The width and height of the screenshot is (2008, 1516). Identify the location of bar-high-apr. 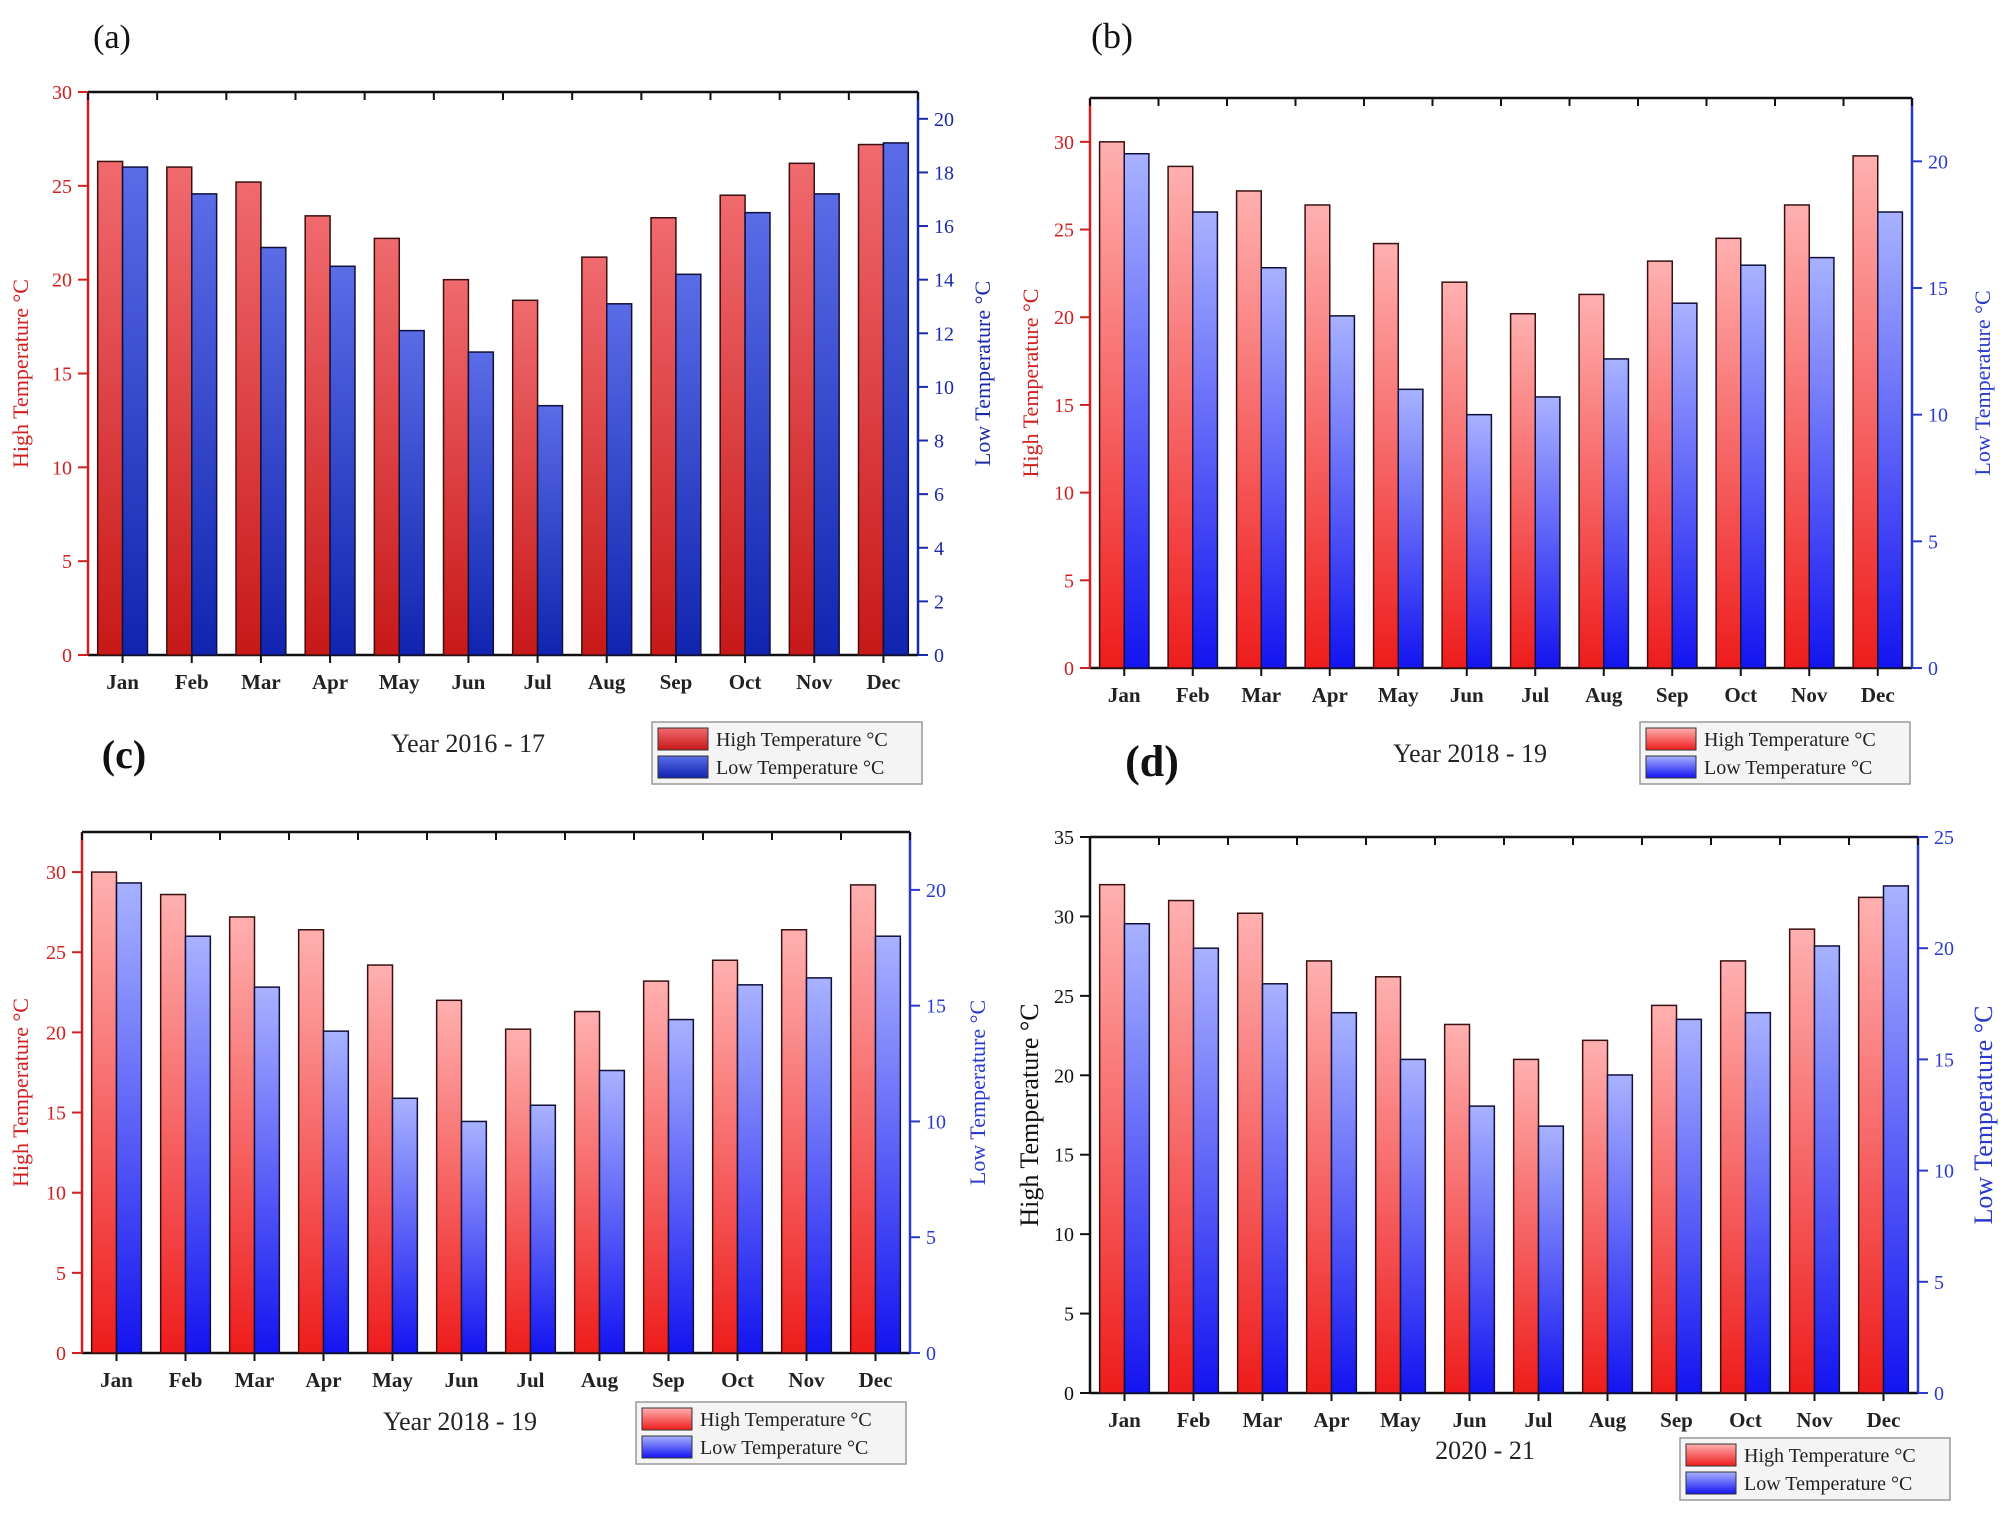
(311, 1141).